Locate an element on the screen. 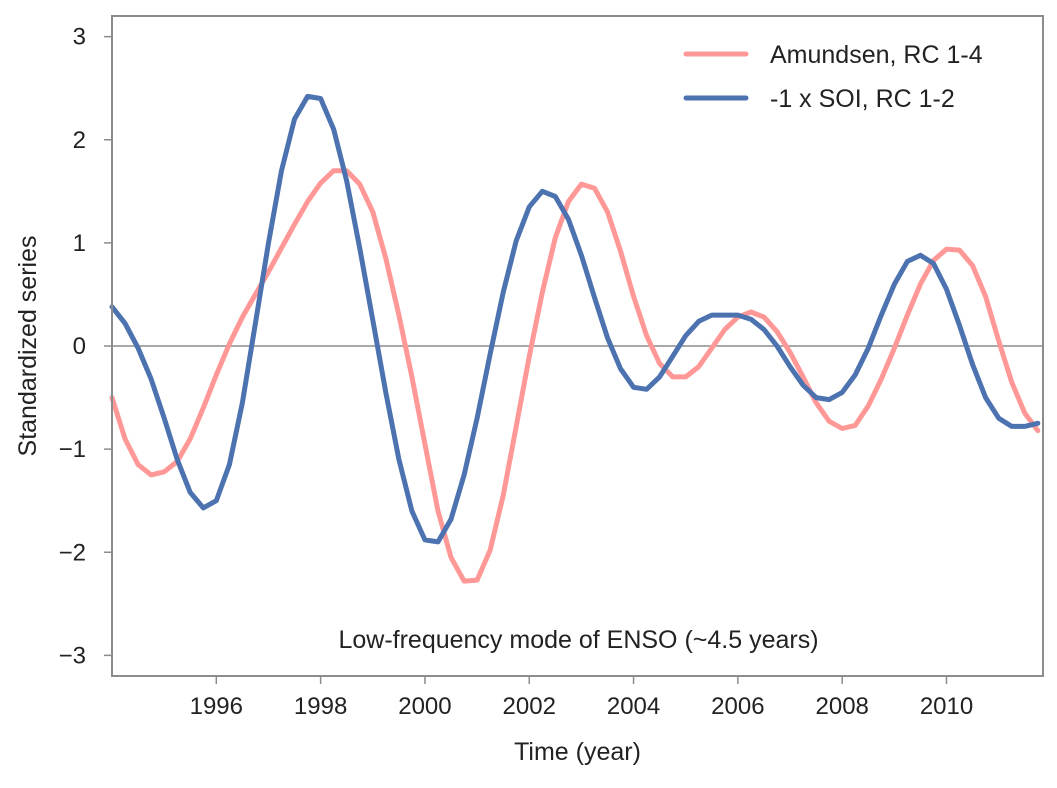 The height and width of the screenshot is (788, 1057). y-tick-label: −1 is located at coordinates (72, 449).